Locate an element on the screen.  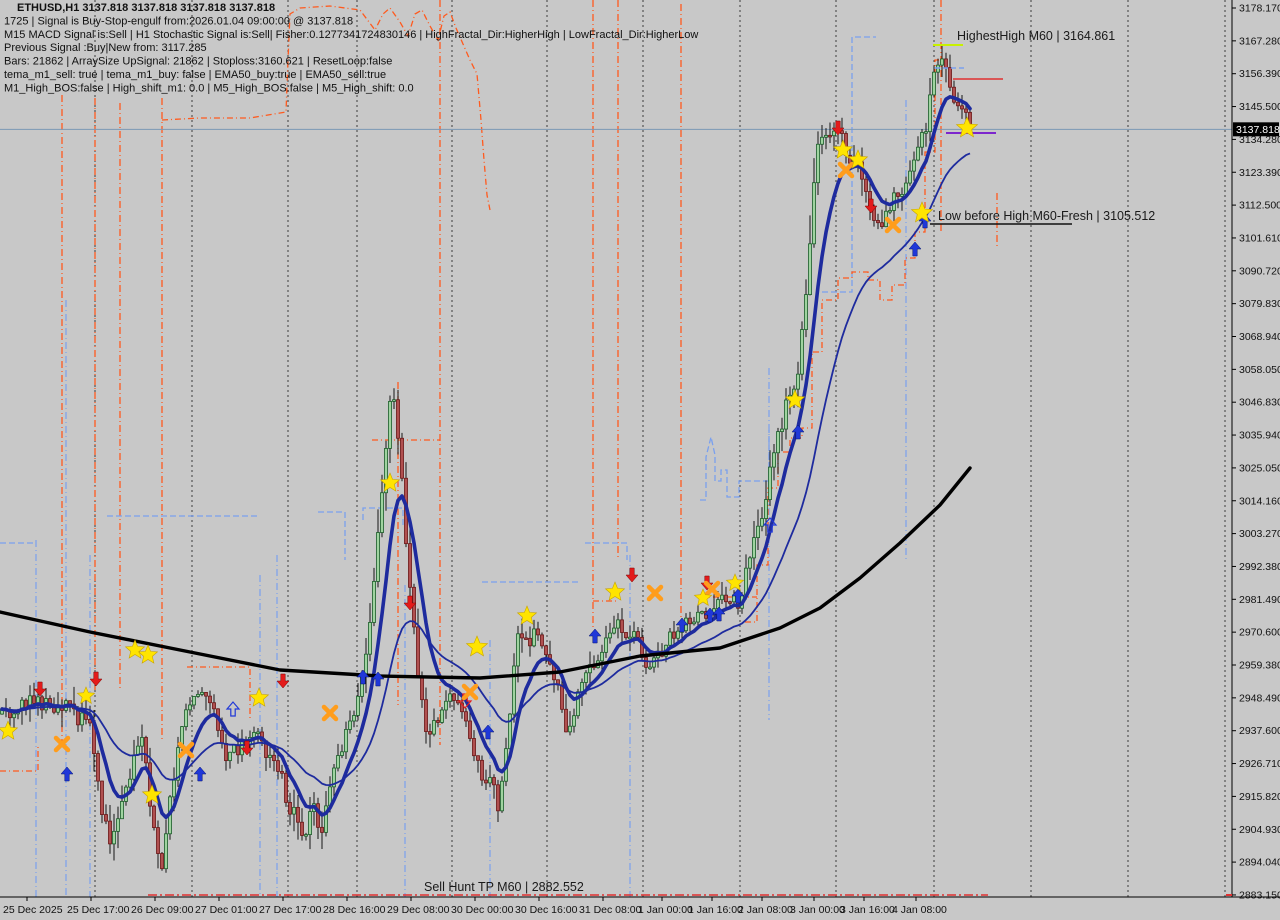
price-label: 2970.600 is located at coordinates (1259, 633).